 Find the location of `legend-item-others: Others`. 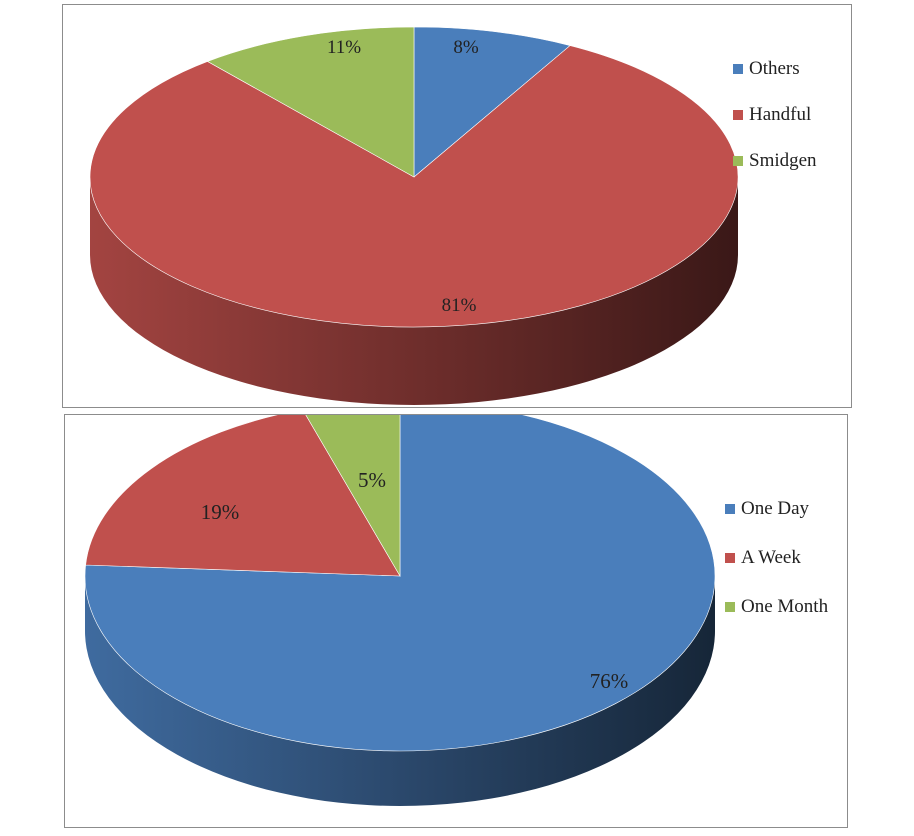

legend-item-others: Others is located at coordinates (775, 68).